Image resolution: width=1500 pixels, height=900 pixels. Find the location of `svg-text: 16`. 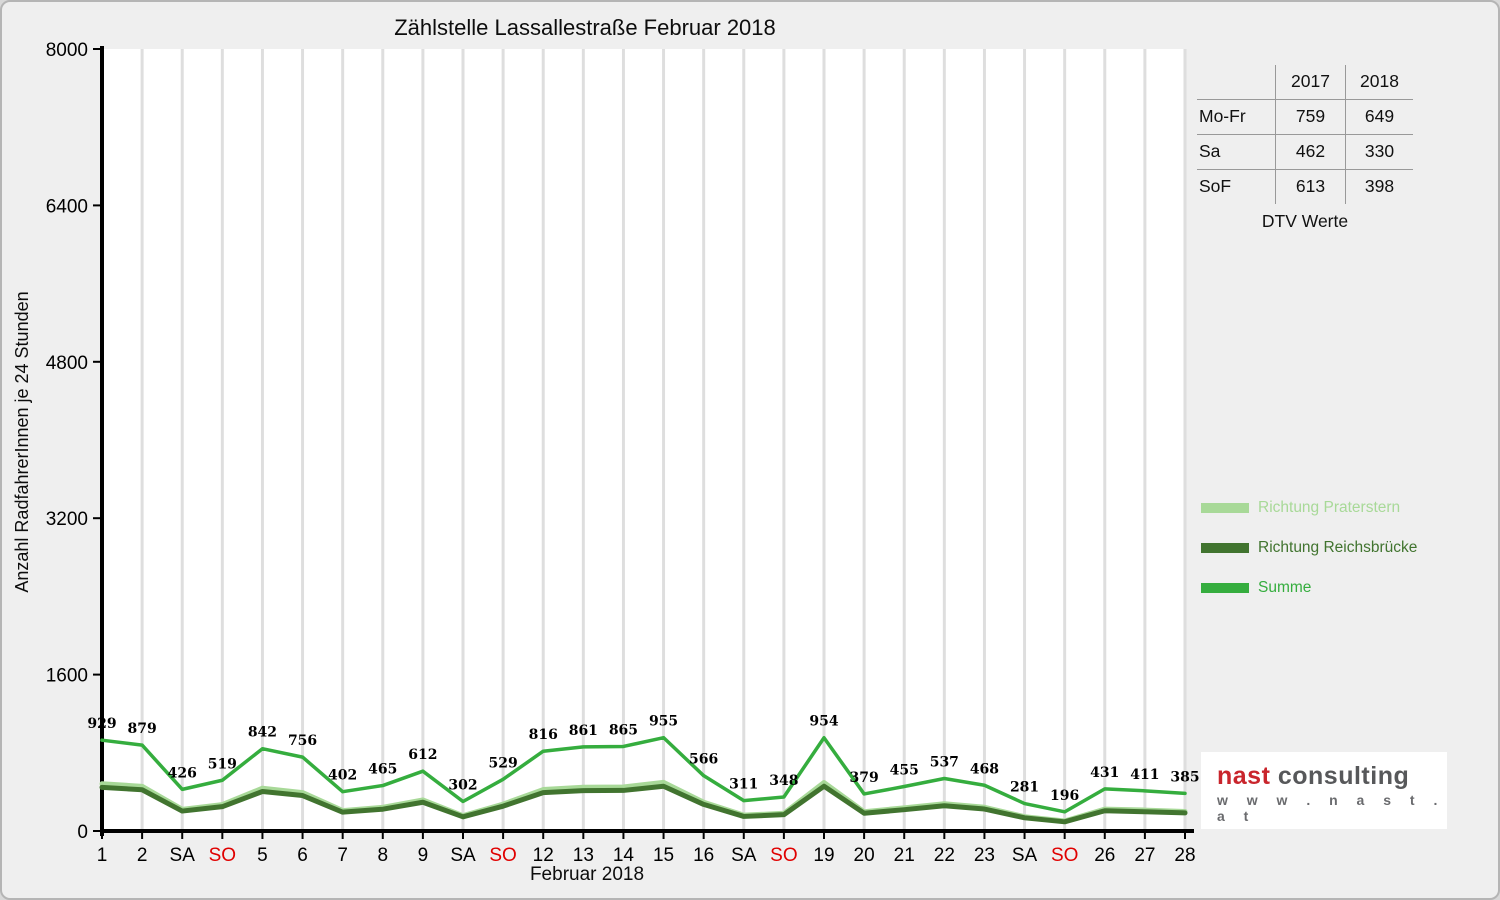

svg-text: 16 is located at coordinates (703, 855).